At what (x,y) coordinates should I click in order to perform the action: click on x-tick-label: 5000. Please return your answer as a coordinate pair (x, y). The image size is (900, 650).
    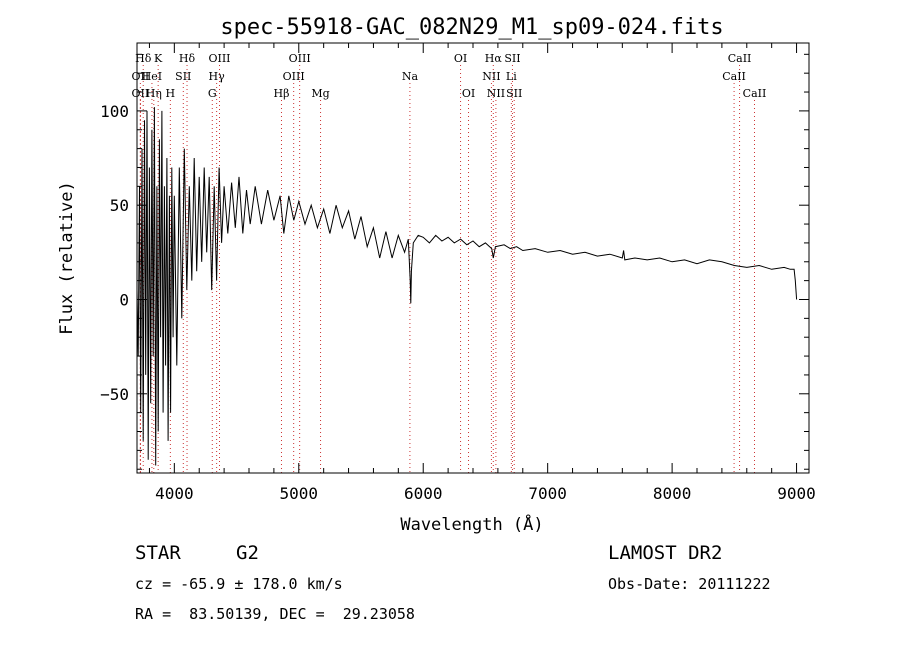
    Looking at the image, I should click on (299, 493).